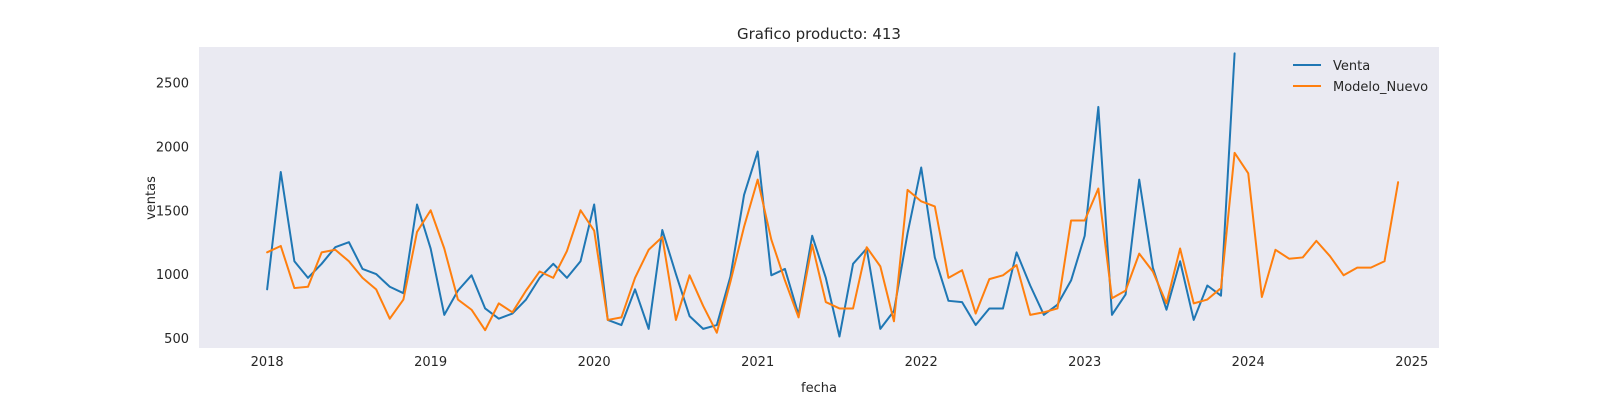 The height and width of the screenshot is (400, 1600). I want to click on x-tick-label: 2018, so click(267, 362).